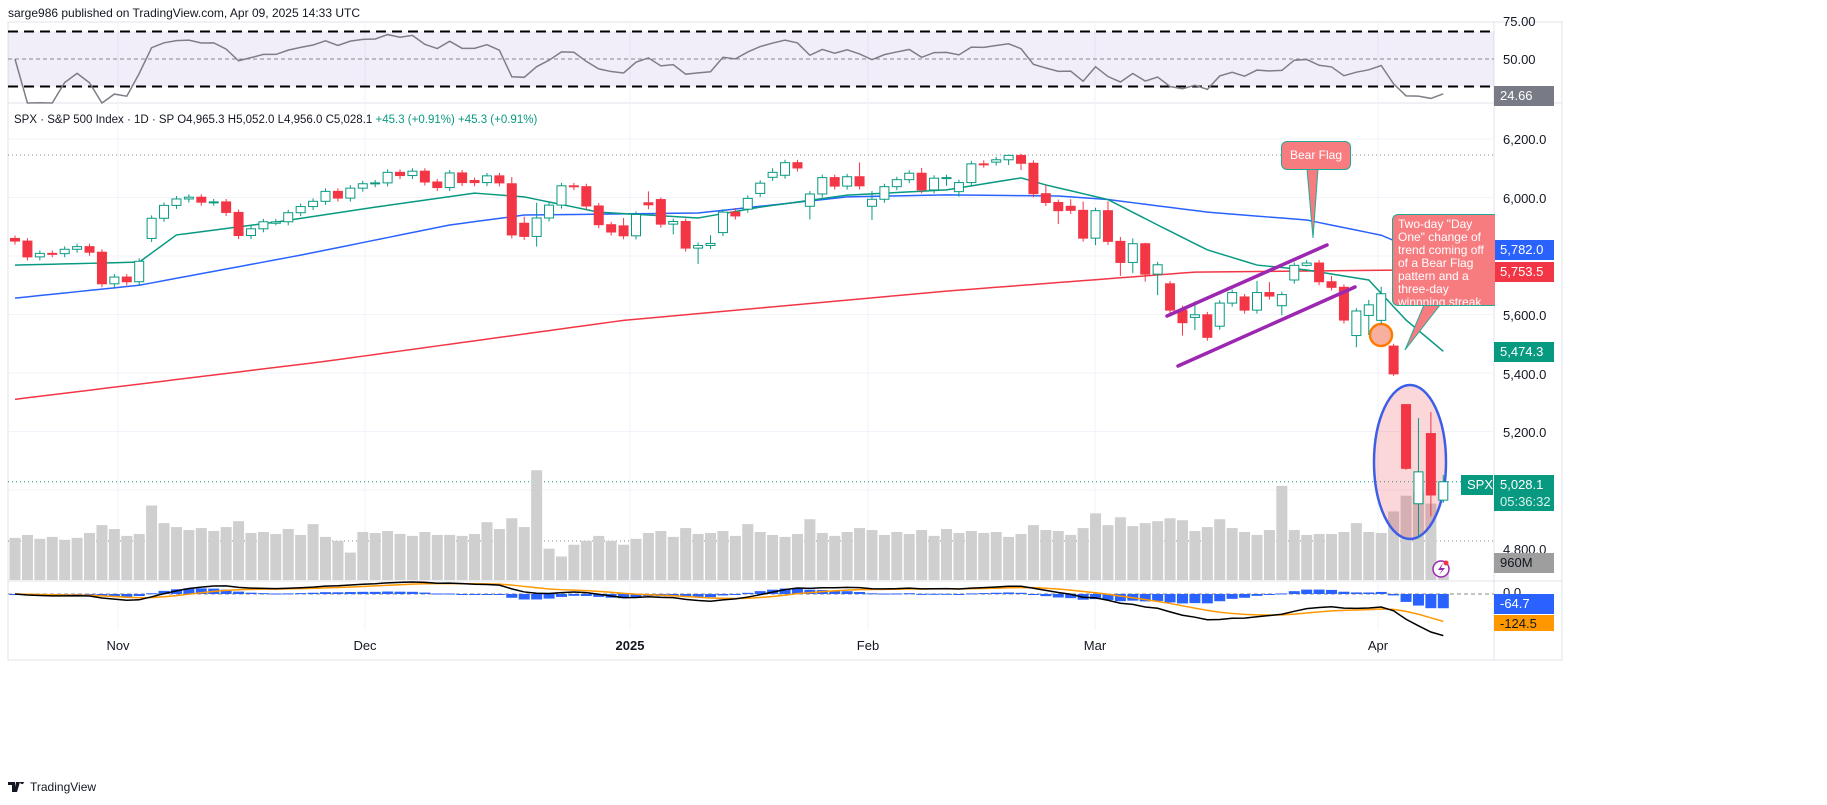 The height and width of the screenshot is (805, 1827). I want to click on tradingview-logo: TradingView, so click(52, 787).